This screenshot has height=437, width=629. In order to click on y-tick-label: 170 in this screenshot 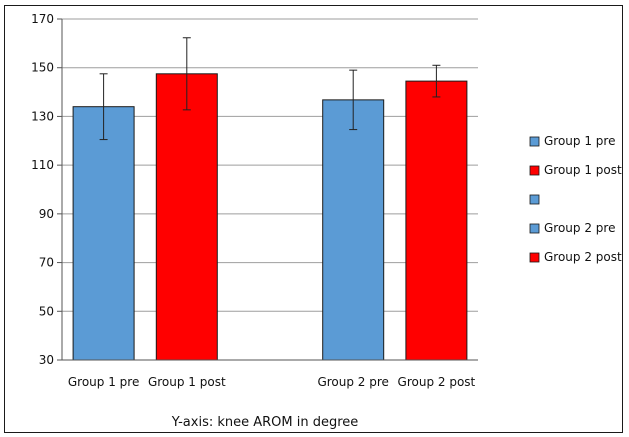, I will do `click(42, 19)`.